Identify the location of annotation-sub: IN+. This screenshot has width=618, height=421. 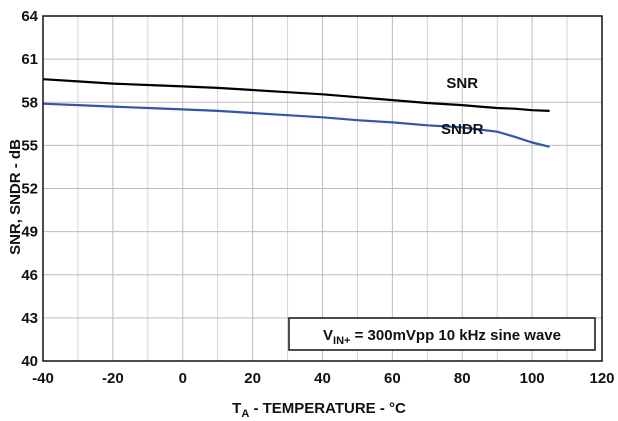
(341, 341).